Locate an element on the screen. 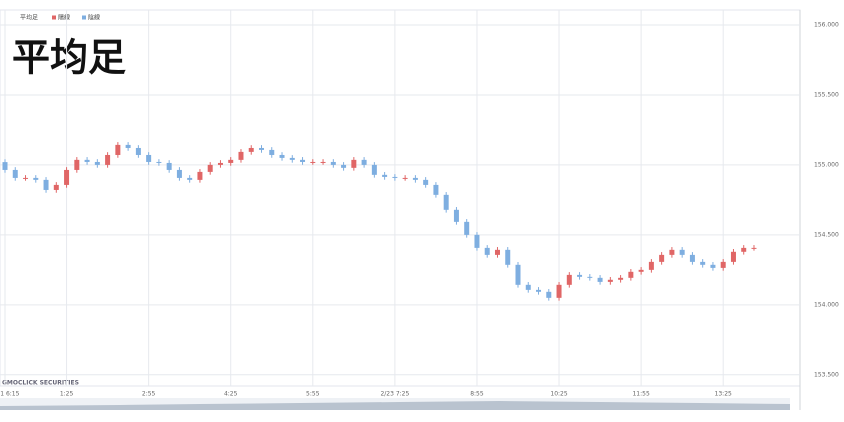  x-tick-label: 8:55 is located at coordinates (477, 394).